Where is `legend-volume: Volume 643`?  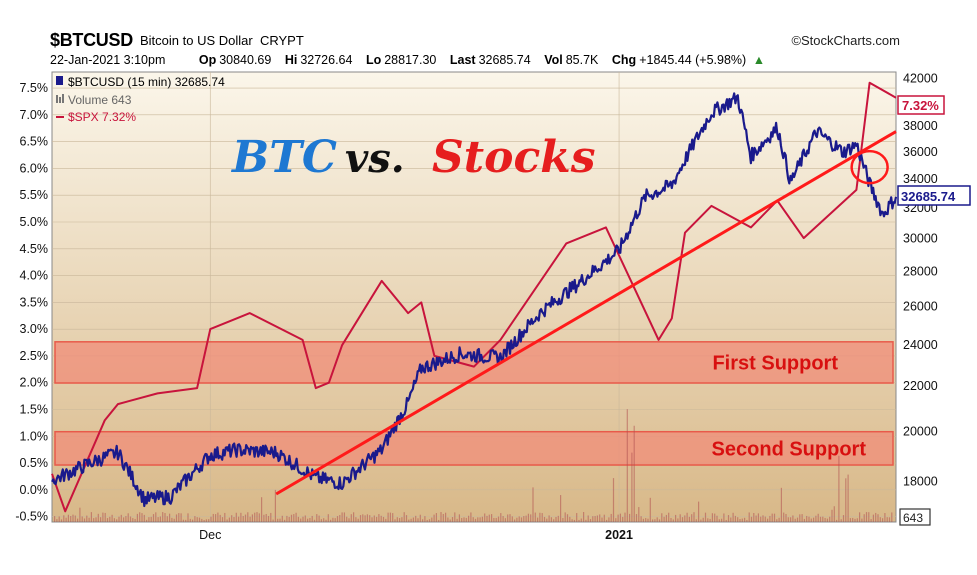 legend-volume: Volume 643 is located at coordinates (100, 100).